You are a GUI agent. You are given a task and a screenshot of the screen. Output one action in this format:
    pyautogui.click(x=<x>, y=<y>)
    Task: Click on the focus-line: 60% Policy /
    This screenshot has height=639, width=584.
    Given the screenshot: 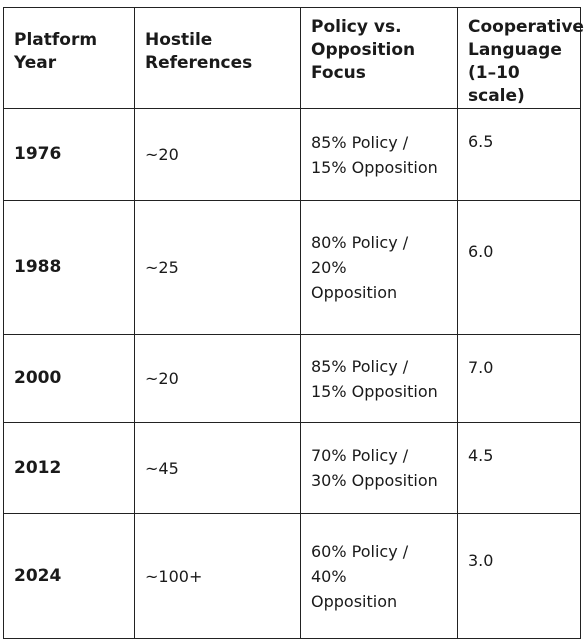 What is the action you would take?
    pyautogui.click(x=360, y=551)
    